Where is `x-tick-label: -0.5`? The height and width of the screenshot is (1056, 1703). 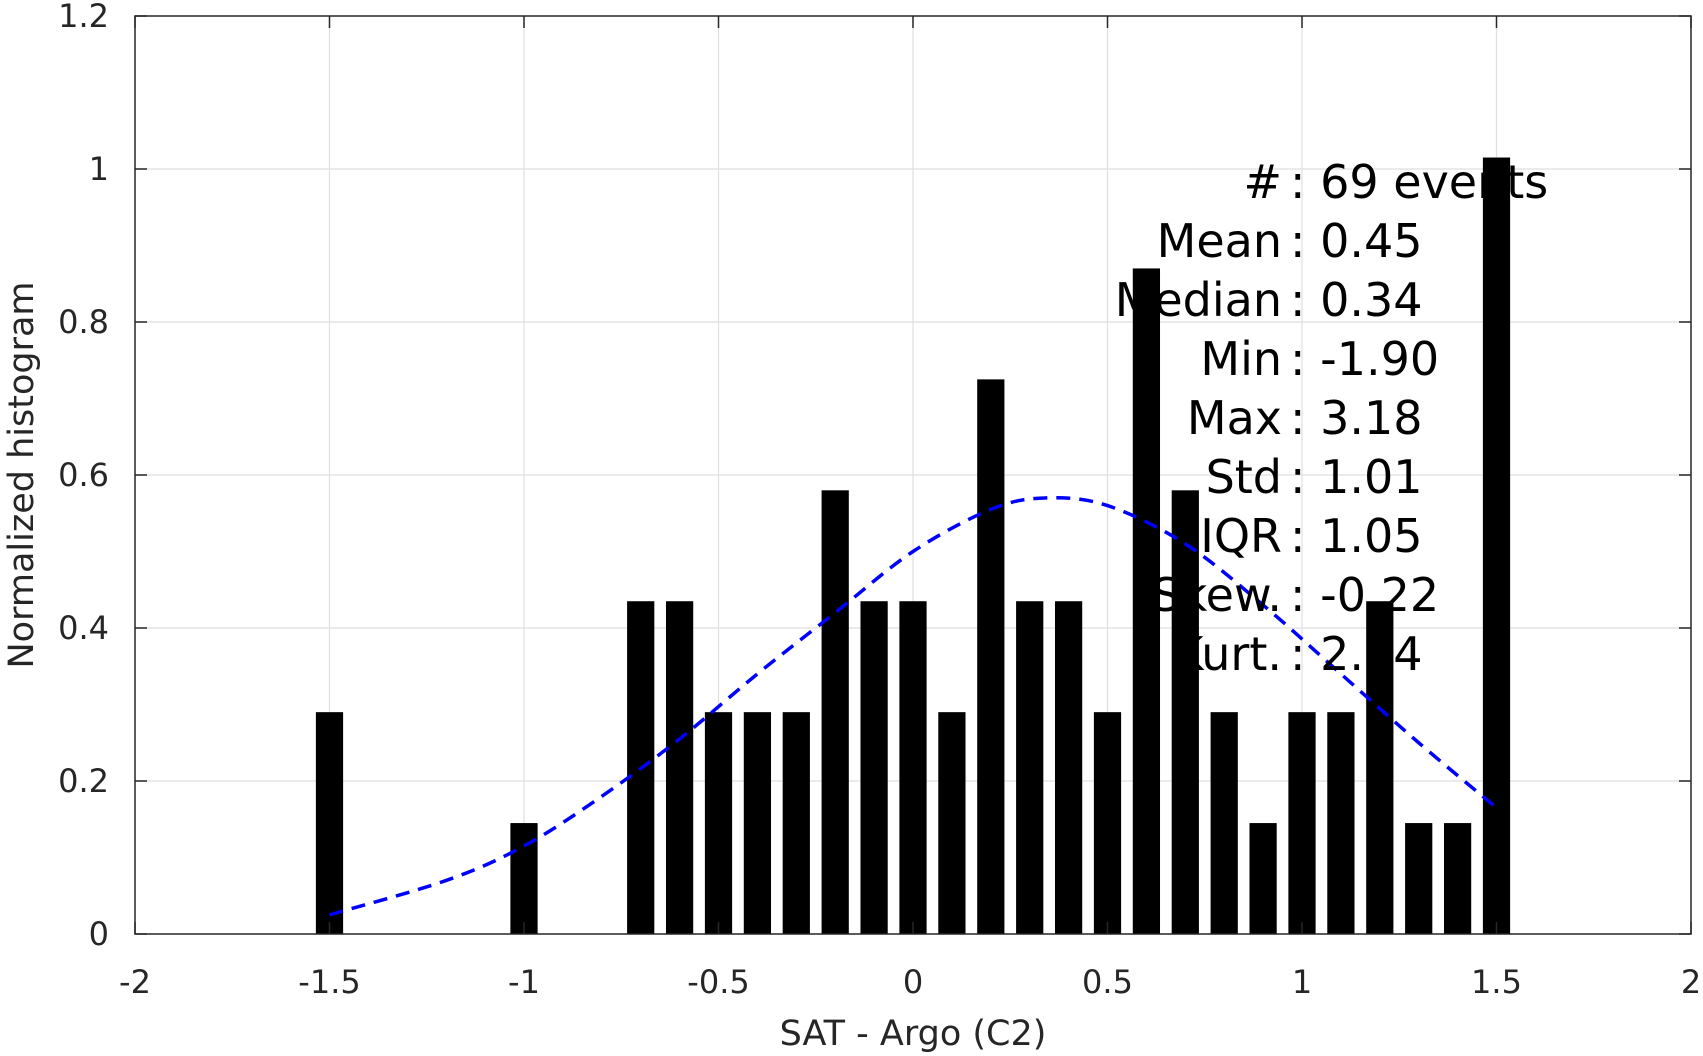
x-tick-label: -0.5 is located at coordinates (718, 982).